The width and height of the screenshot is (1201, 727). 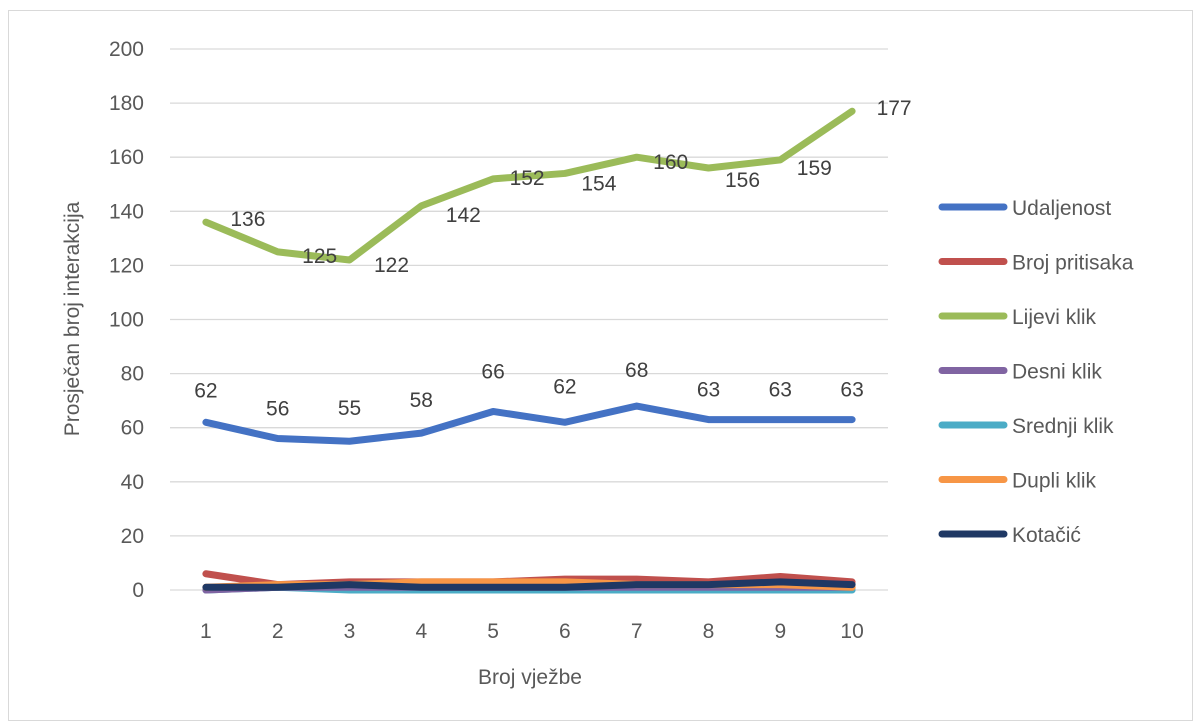 I want to click on x-axis-ticks: 1 2 3 4 5 6 7 8 9 10, so click(x=532, y=631).